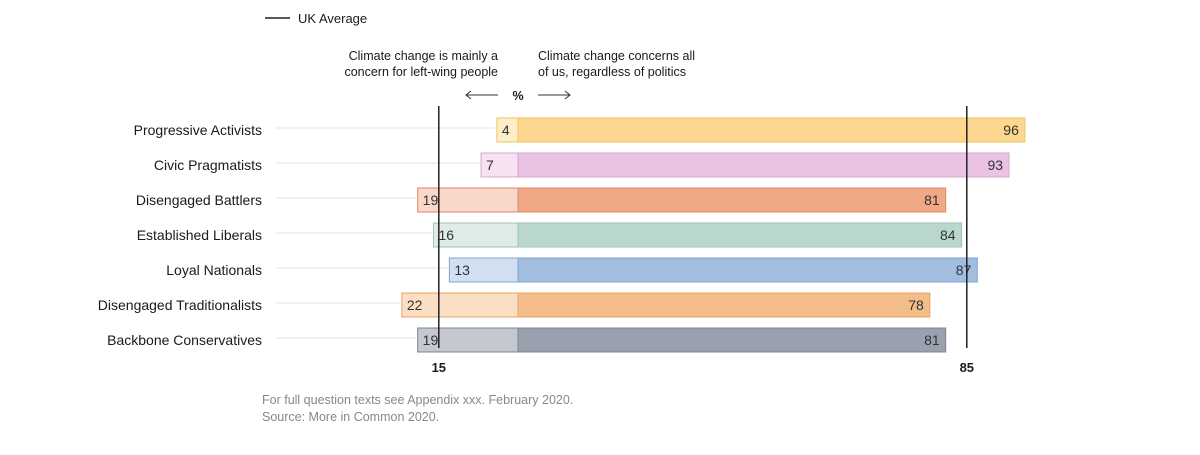 The image size is (1200, 455). Describe the element at coordinates (948, 235) in the screenshot. I see `value-label-right: 84` at that location.